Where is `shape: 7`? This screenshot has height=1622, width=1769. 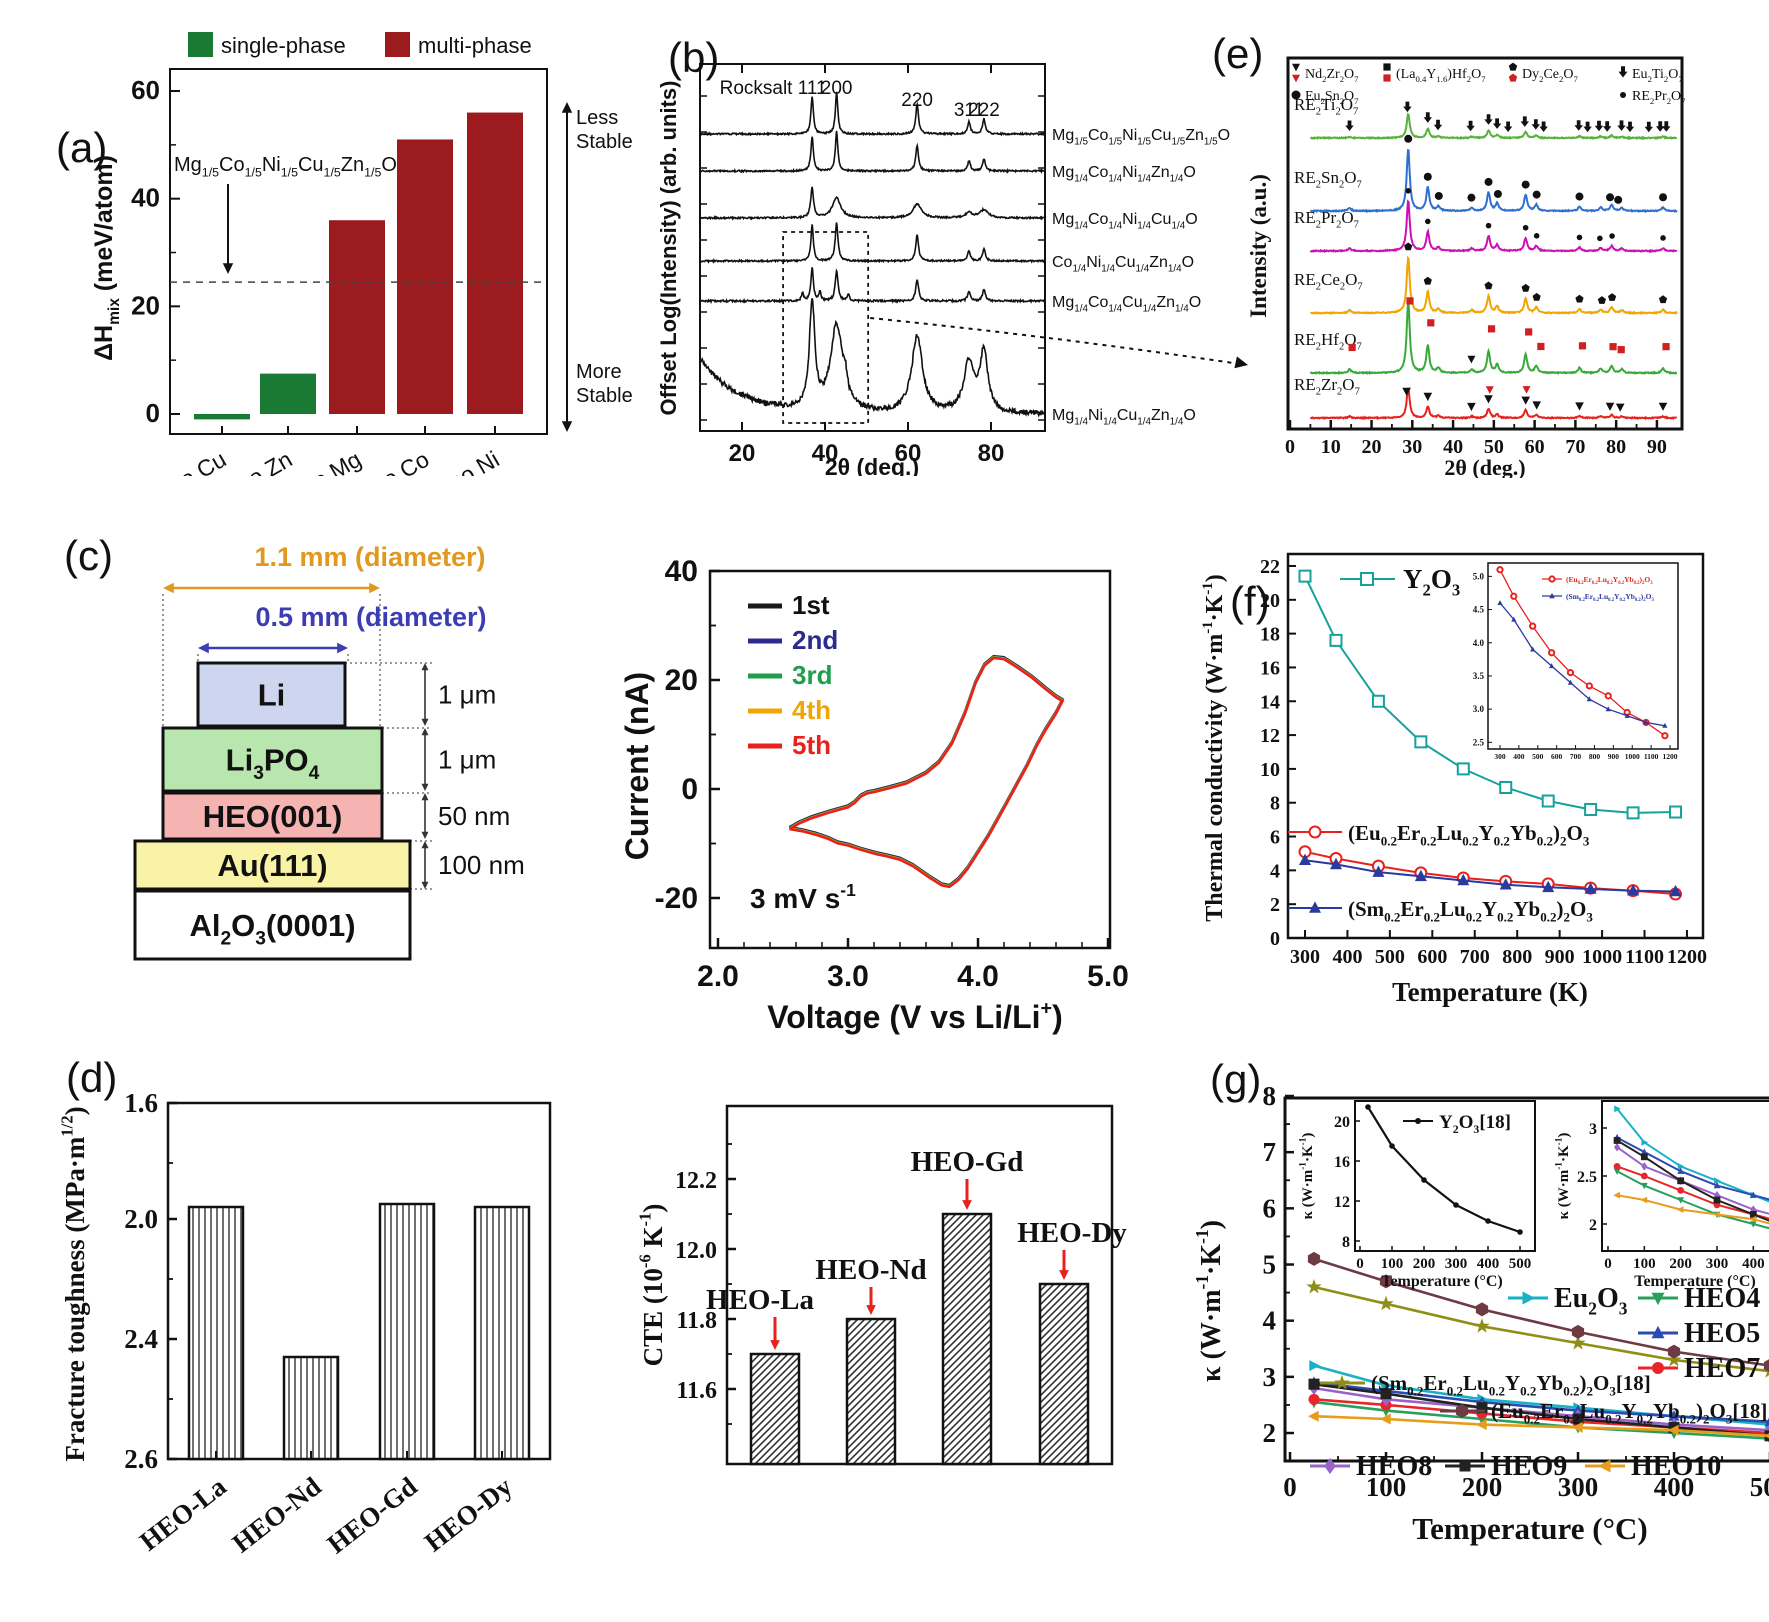 shape: 7 is located at coordinates (1358, 347).